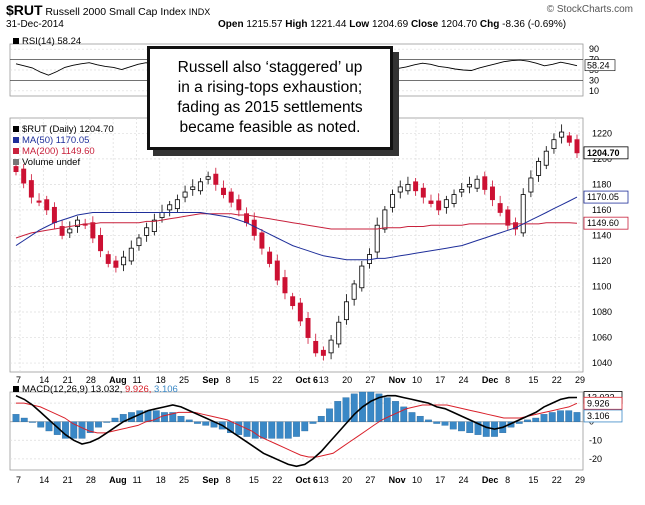  I want to click on macd-x-tick-label: 13, so click(324, 480).